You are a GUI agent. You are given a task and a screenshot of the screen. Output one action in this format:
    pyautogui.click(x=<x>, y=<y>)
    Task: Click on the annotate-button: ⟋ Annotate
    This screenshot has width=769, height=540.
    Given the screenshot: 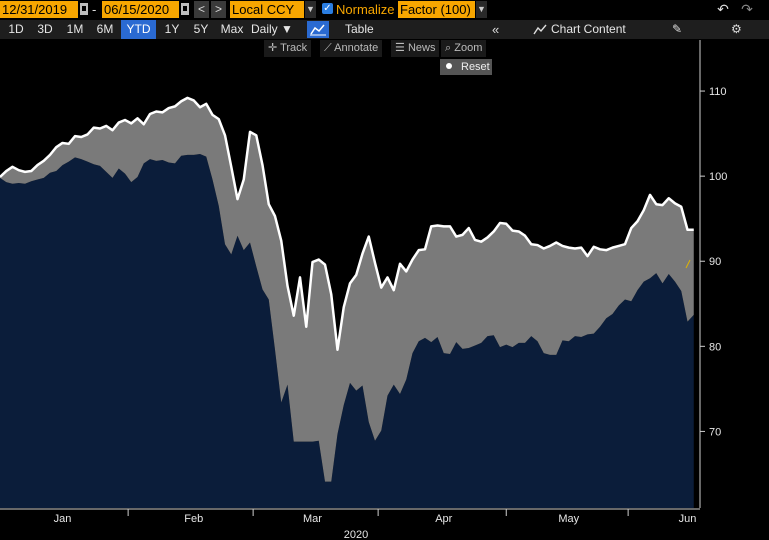 What is the action you would take?
    pyautogui.click(x=351, y=48)
    